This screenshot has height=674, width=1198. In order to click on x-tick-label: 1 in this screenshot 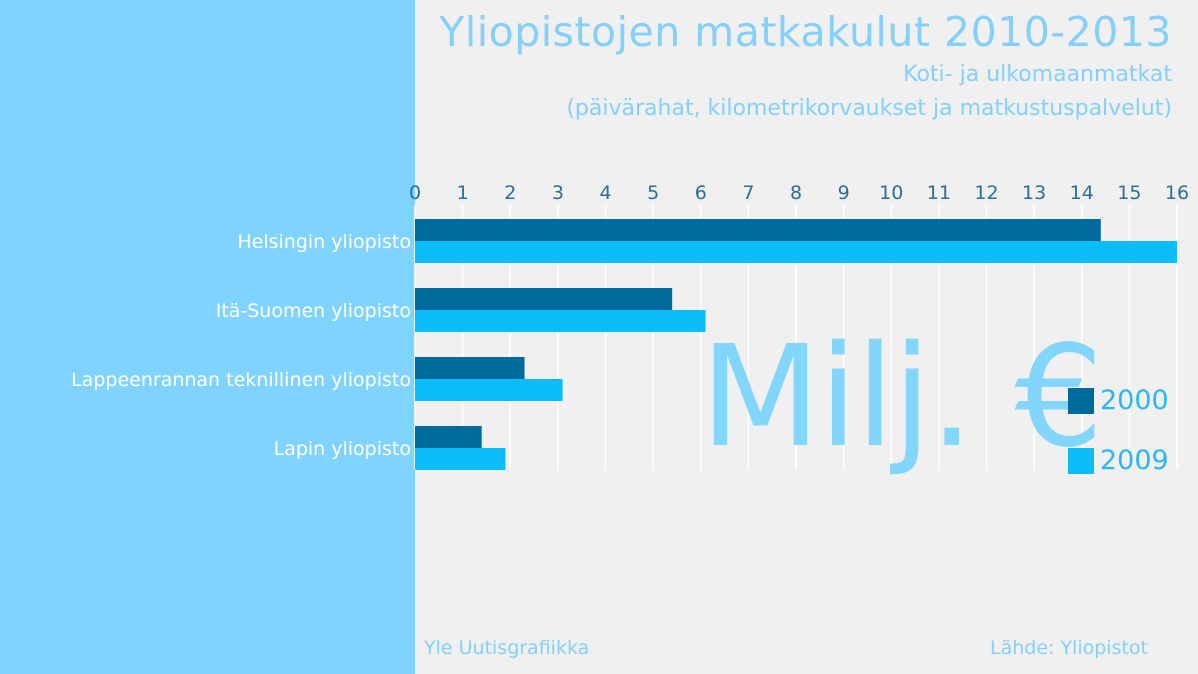, I will do `click(463, 193)`.